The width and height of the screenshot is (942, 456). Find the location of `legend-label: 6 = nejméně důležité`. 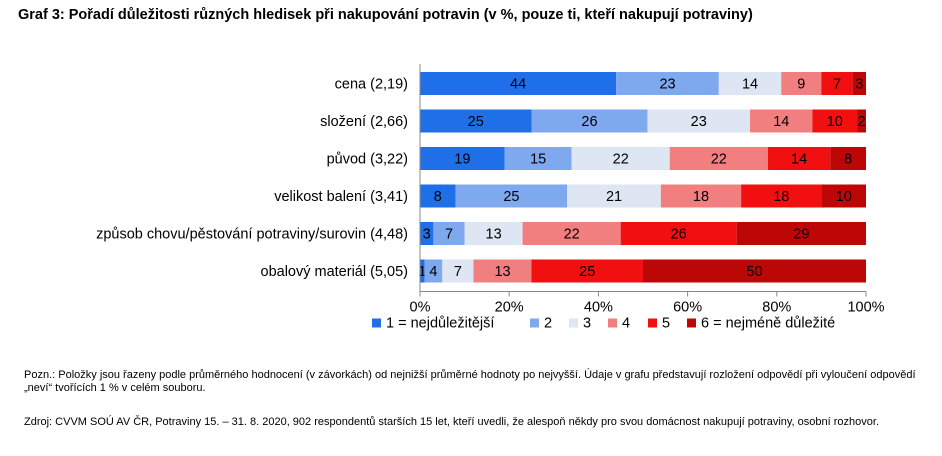

legend-label: 6 = nejméně důležité is located at coordinates (768, 324).